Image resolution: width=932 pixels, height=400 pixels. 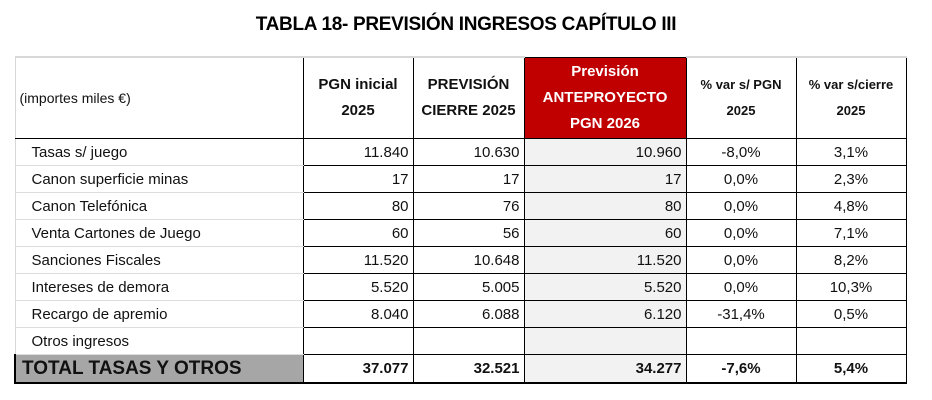 I want to click on var-pgn-cell, so click(x=741, y=341).